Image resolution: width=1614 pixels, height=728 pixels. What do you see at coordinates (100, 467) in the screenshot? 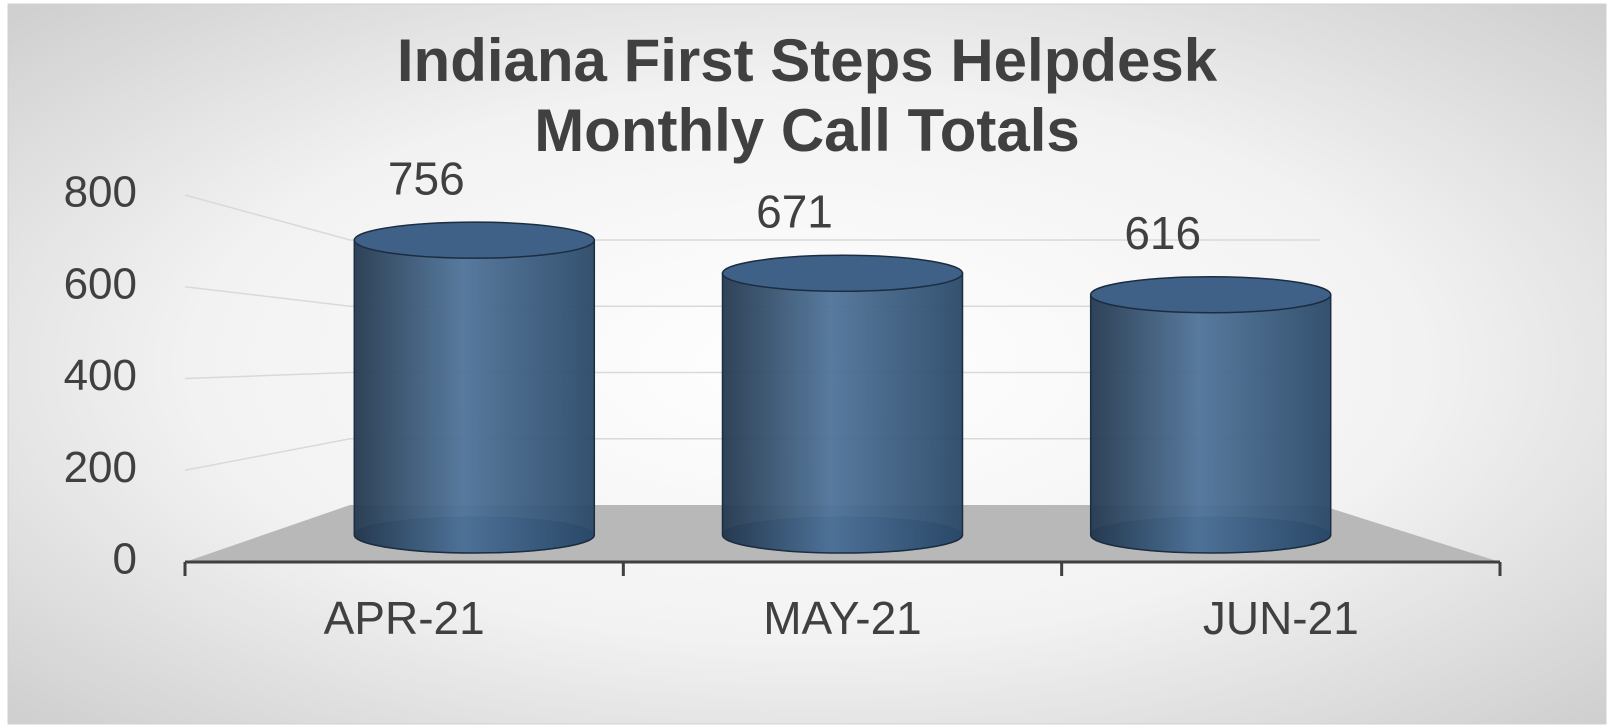
I see `y-tick-label: 200` at bounding box center [100, 467].